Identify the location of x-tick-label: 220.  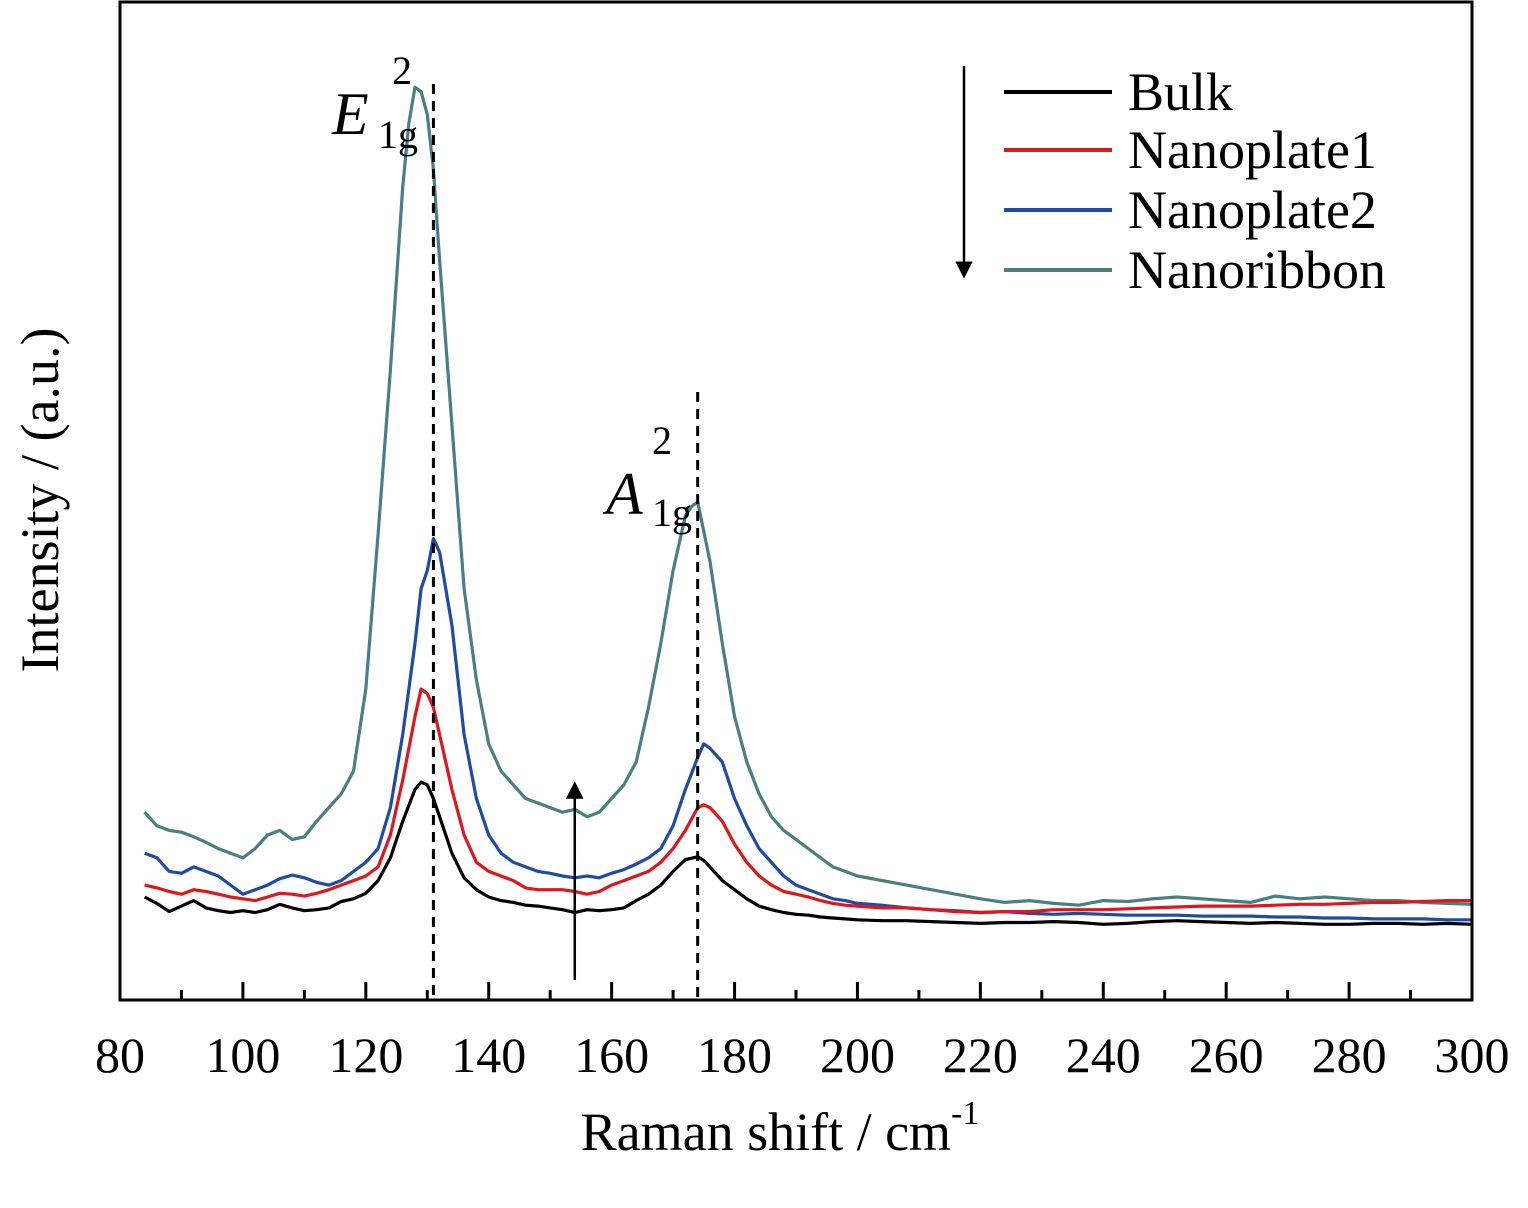
(980, 1055).